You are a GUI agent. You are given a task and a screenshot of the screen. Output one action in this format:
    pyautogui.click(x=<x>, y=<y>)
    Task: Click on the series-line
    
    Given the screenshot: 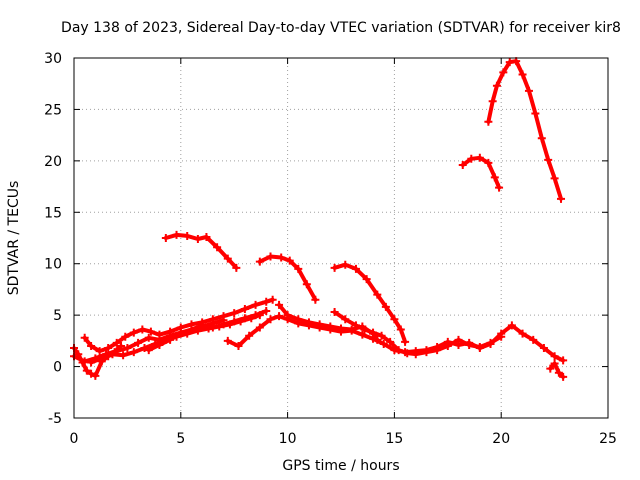 What is the action you would take?
    pyautogui.click(x=524, y=130)
    